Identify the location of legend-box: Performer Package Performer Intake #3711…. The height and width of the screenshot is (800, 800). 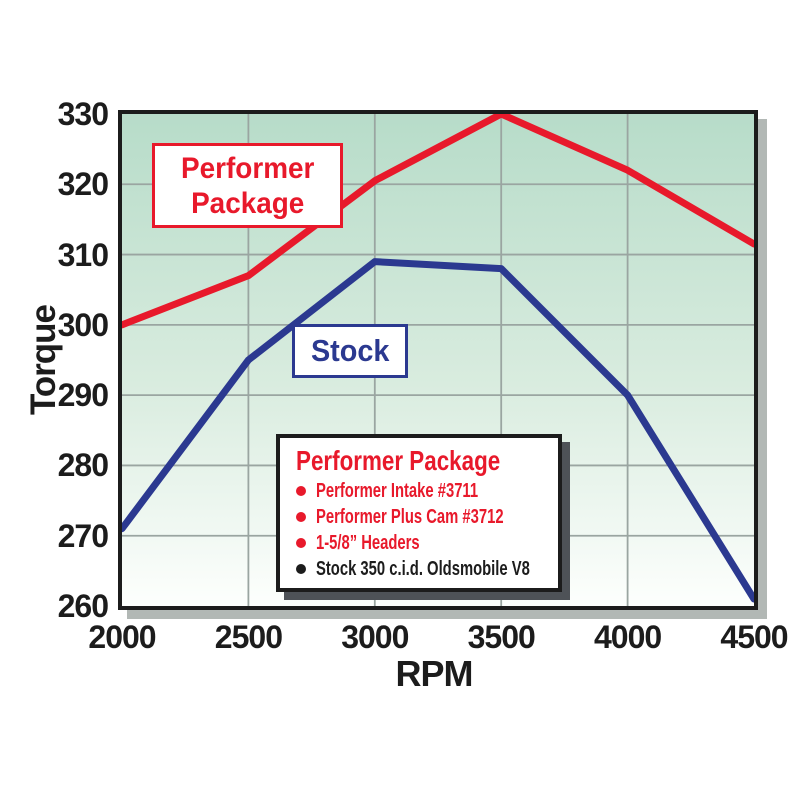
(419, 513).